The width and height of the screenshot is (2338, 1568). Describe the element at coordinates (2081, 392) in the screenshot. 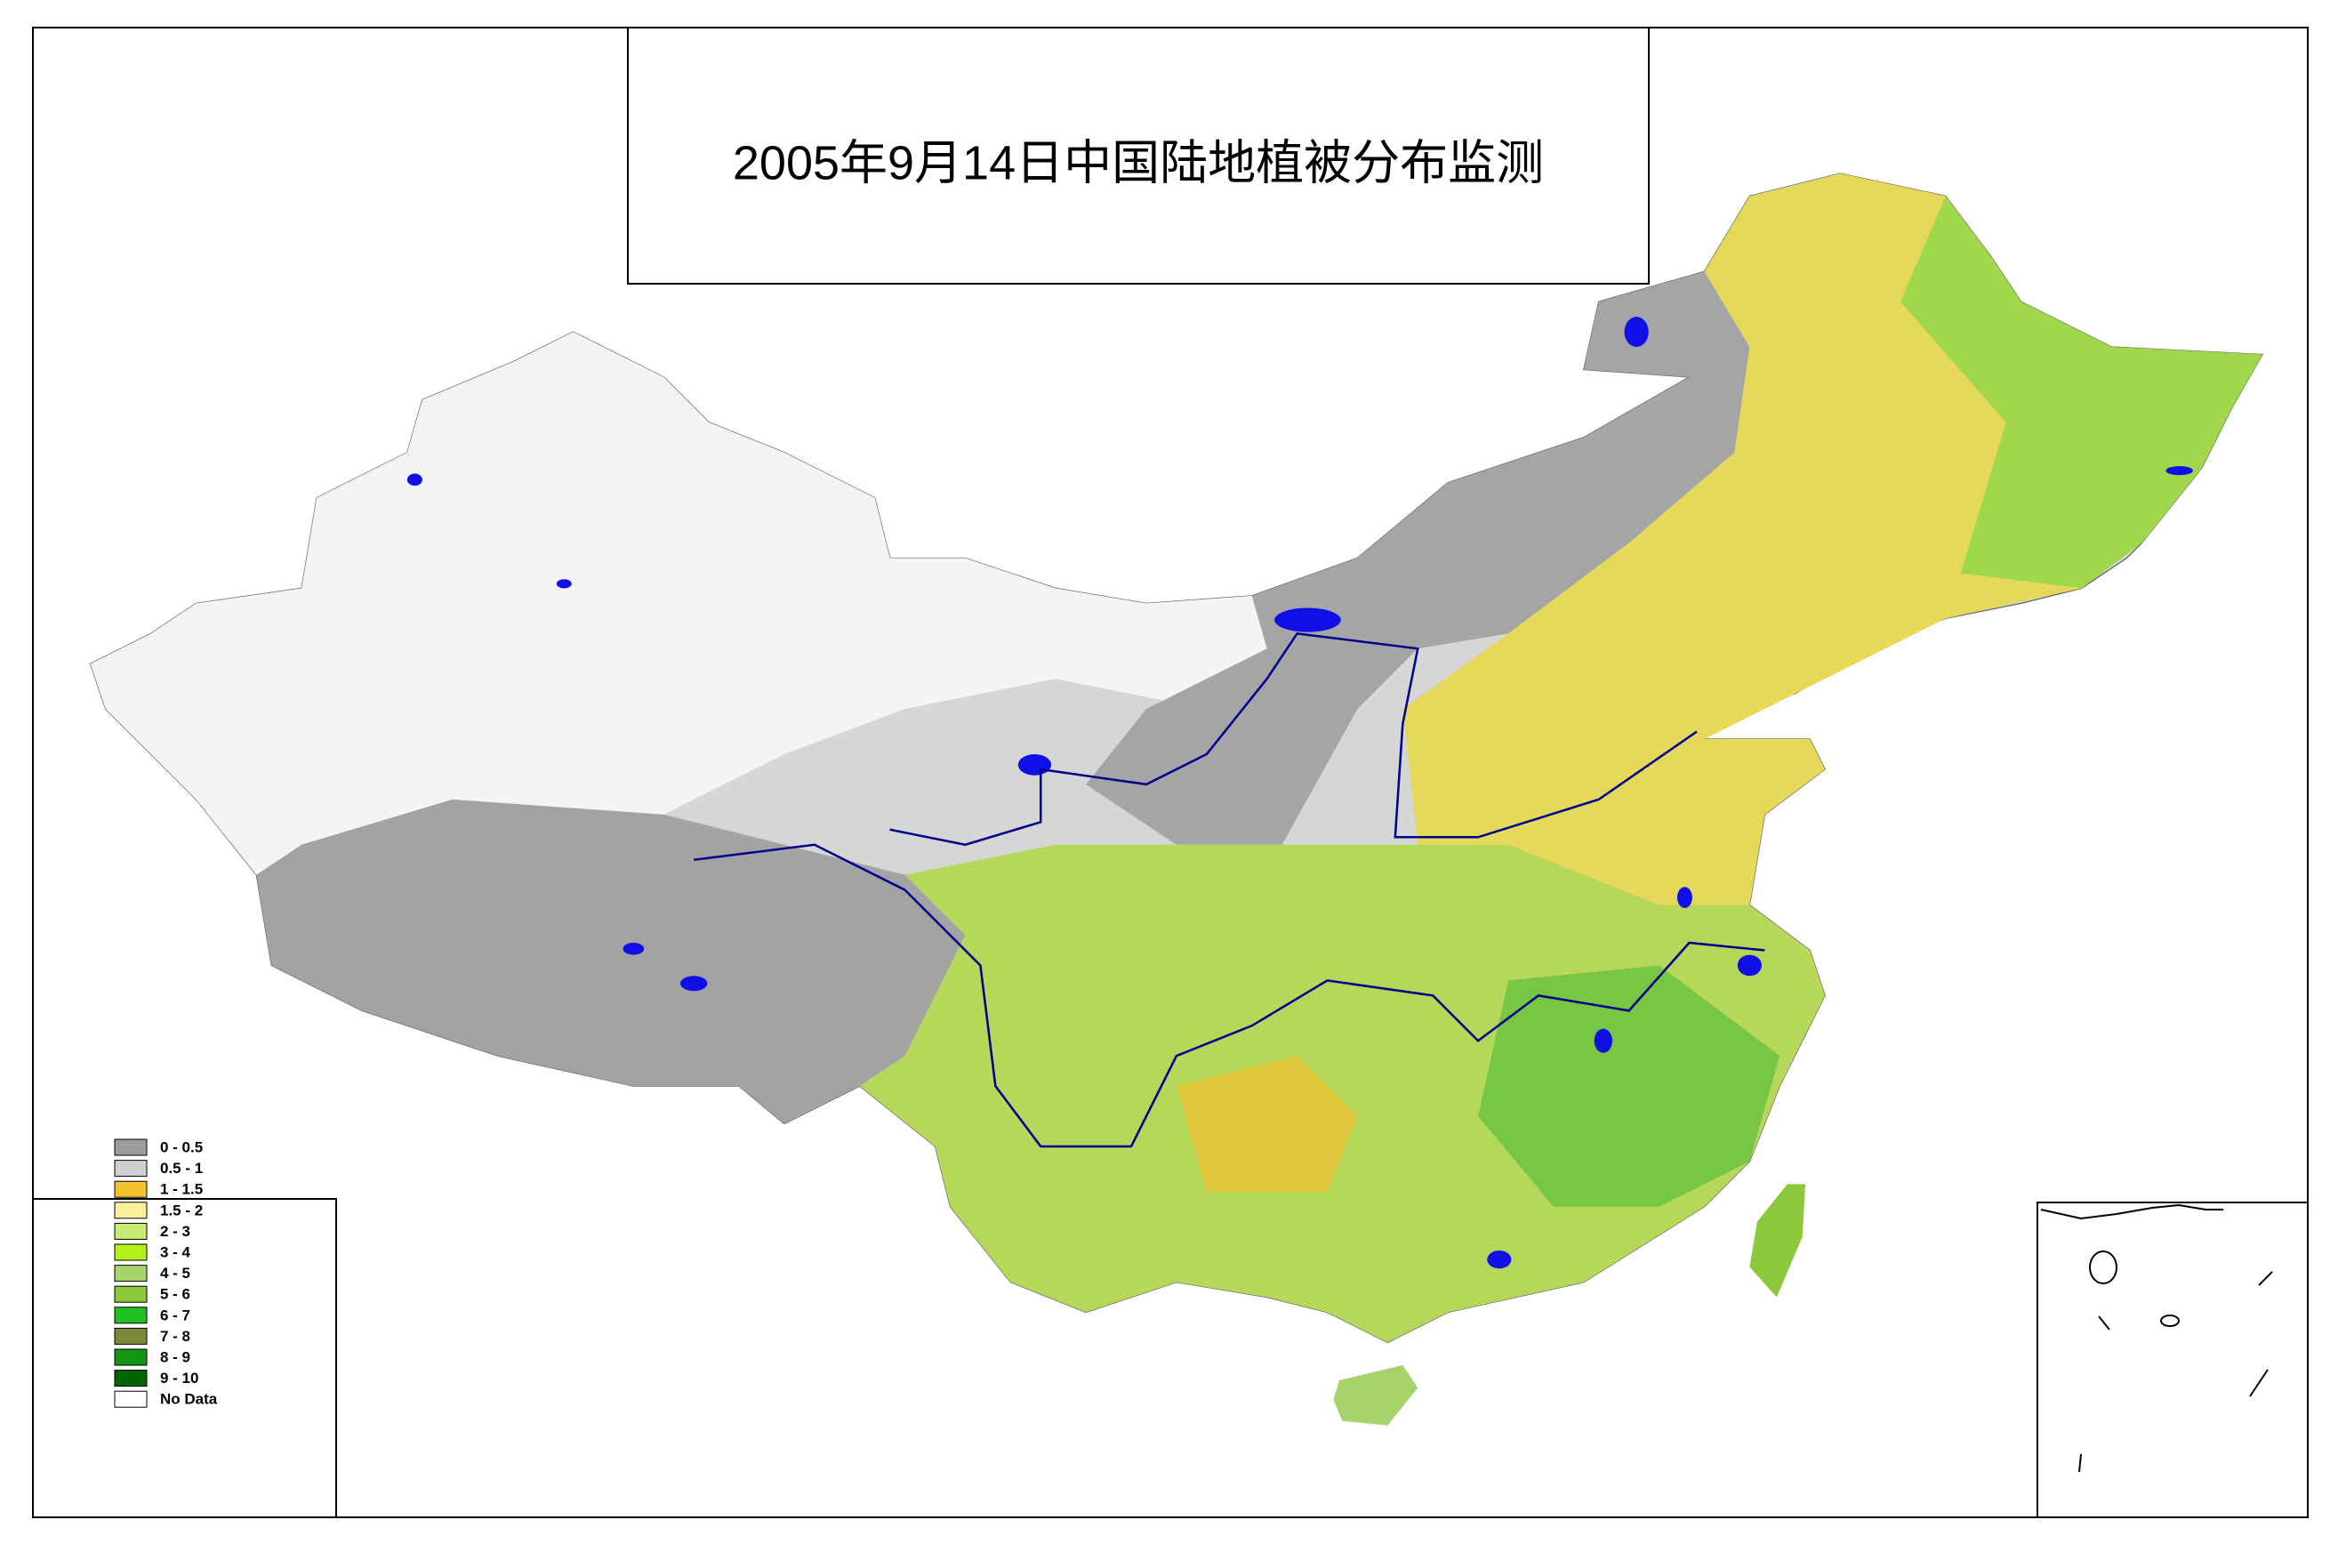

I see `northeast-forest` at that location.